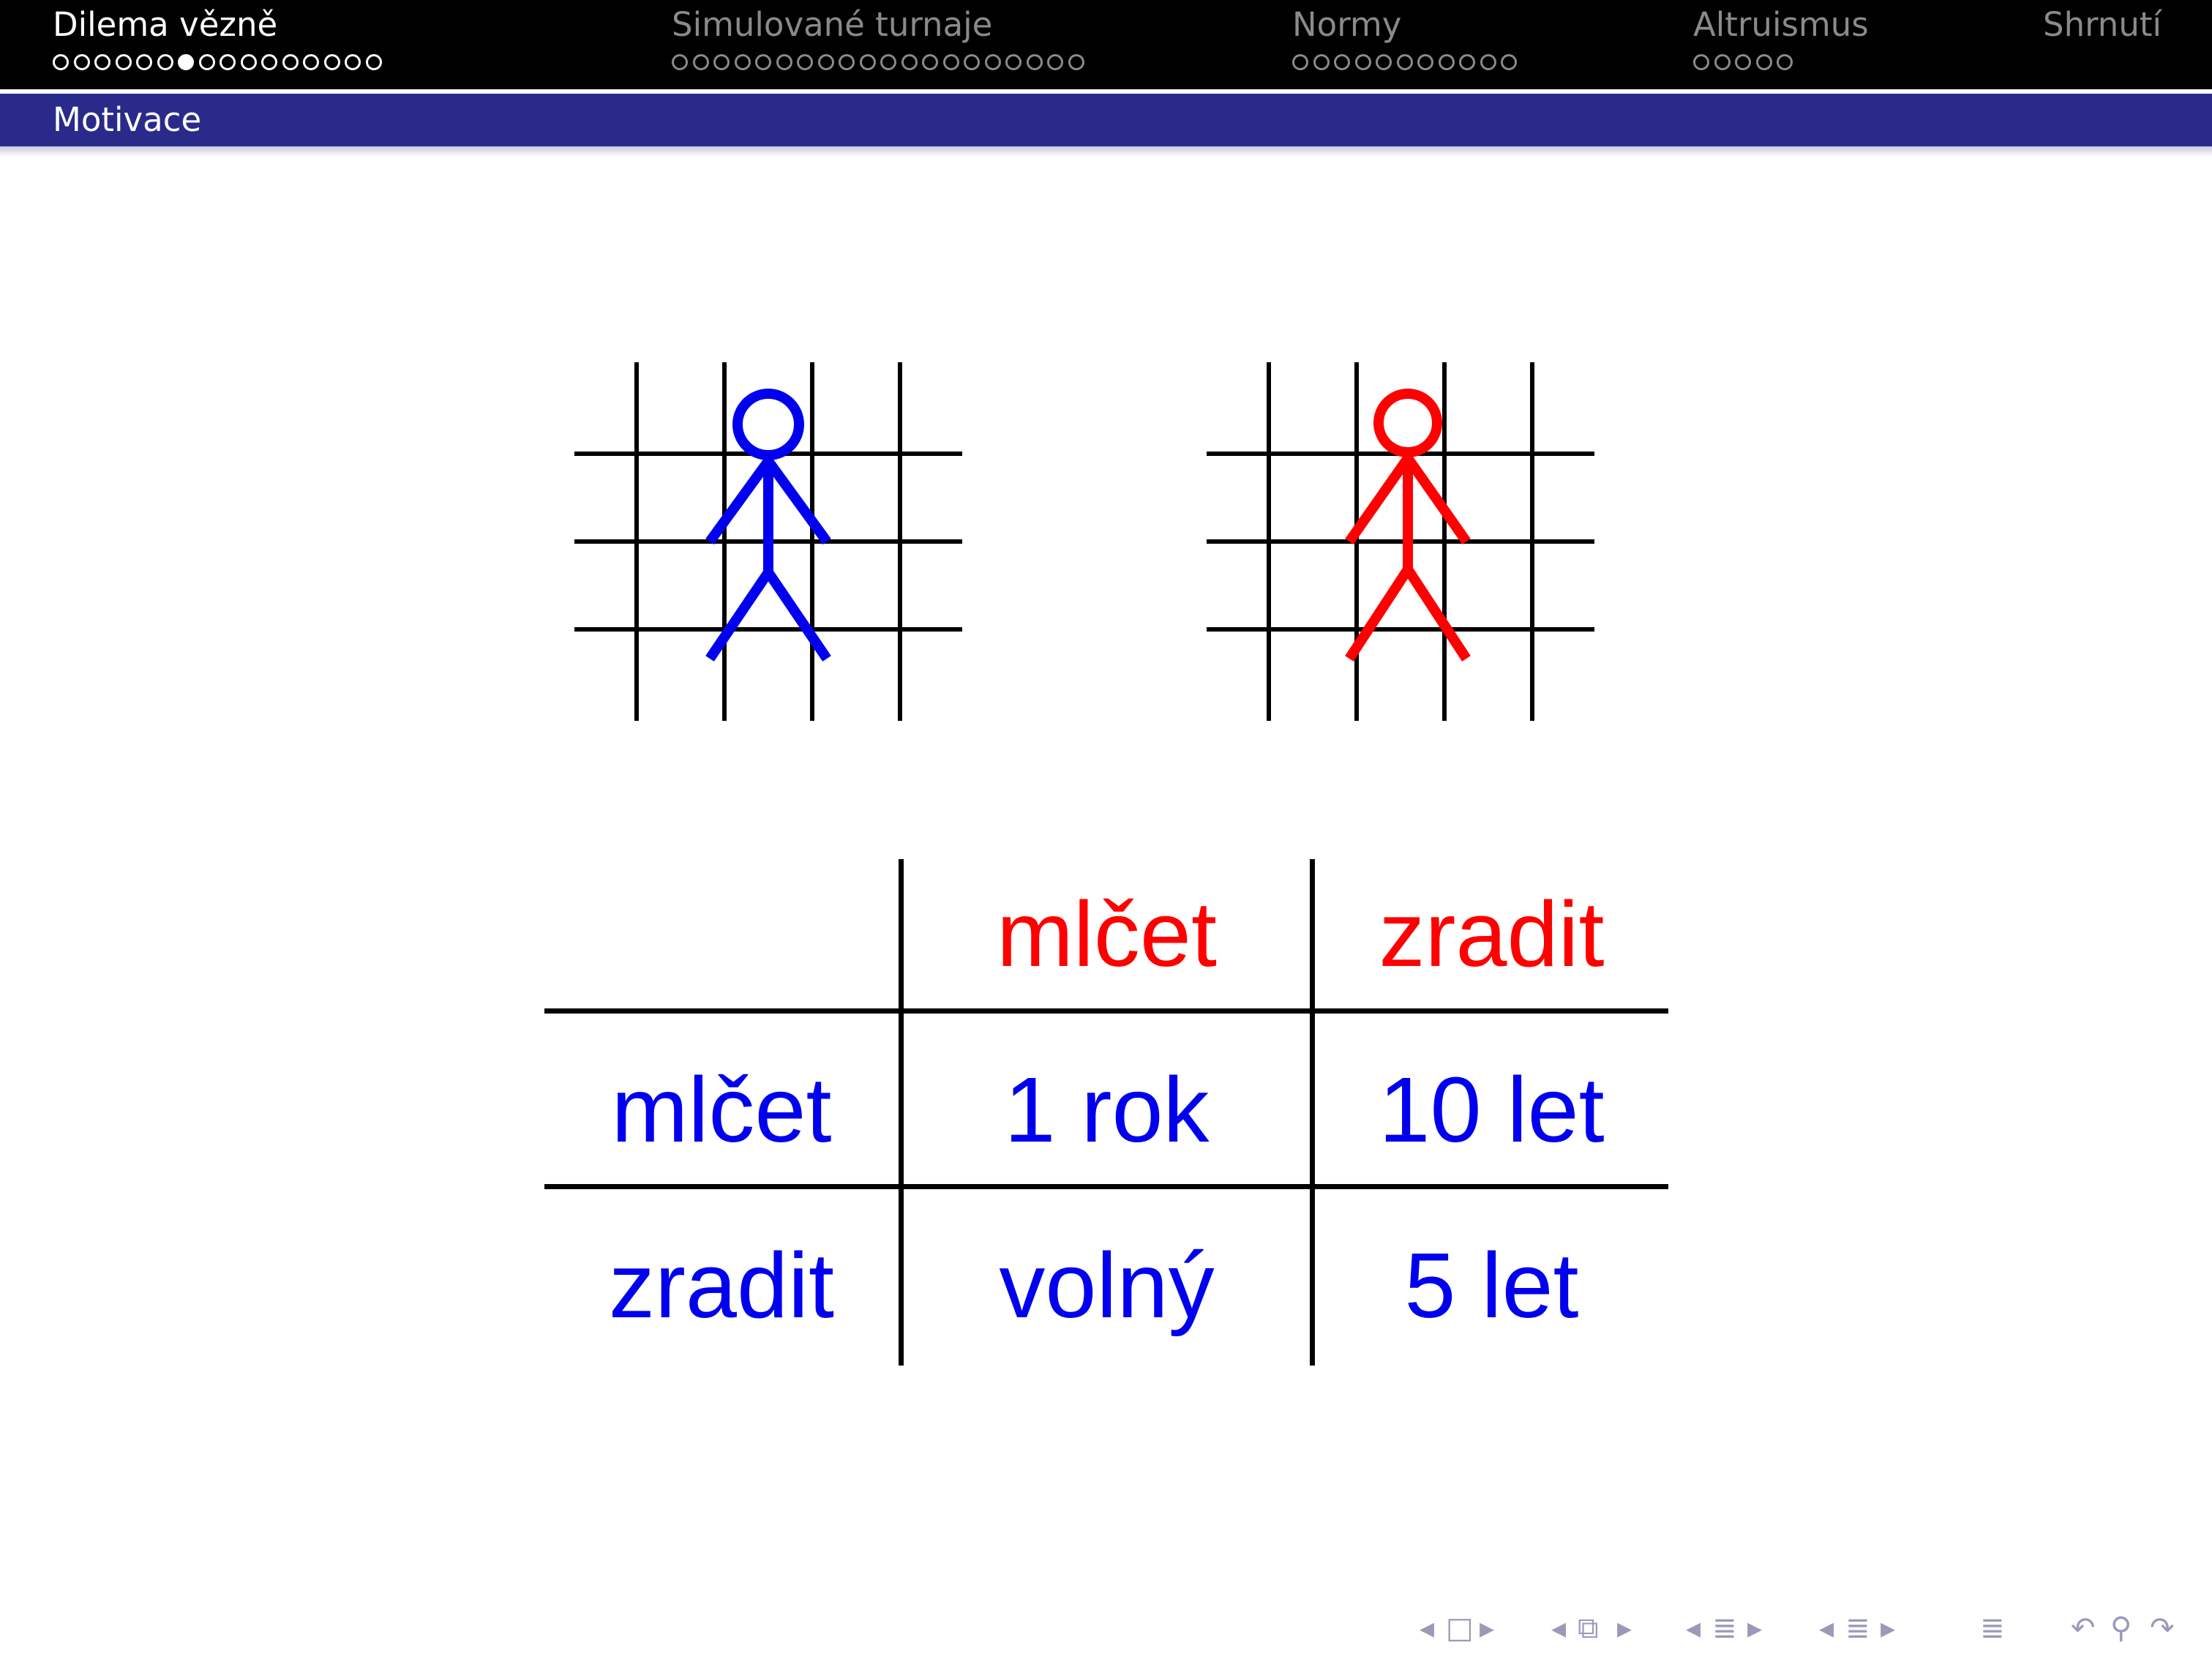  I want to click on nav-subsection-prev-icon: ◂, so click(1693, 1628).